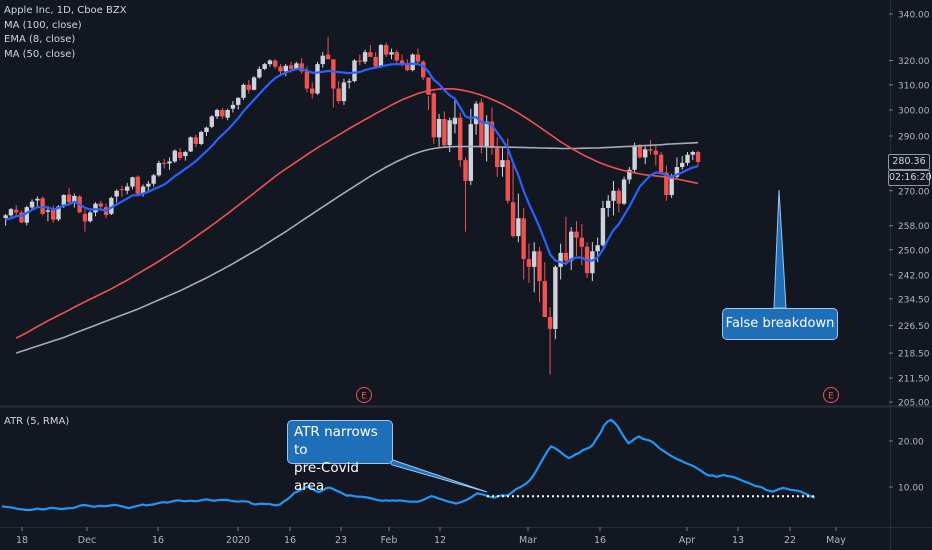 The height and width of the screenshot is (550, 932). Describe the element at coordinates (914, 251) in the screenshot. I see `price-tick-label: 250.00` at that location.